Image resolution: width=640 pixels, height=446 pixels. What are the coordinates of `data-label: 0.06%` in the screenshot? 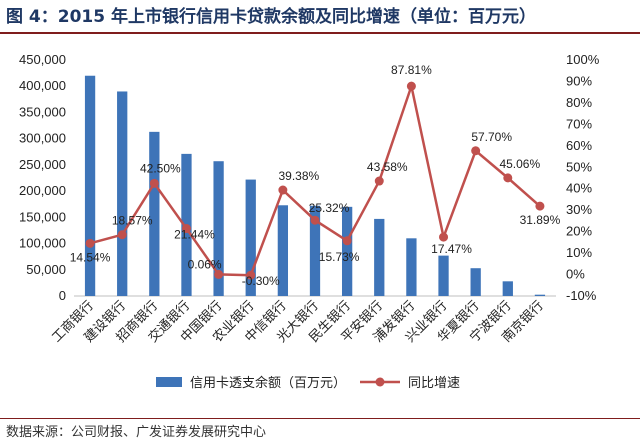 It's located at (205, 264).